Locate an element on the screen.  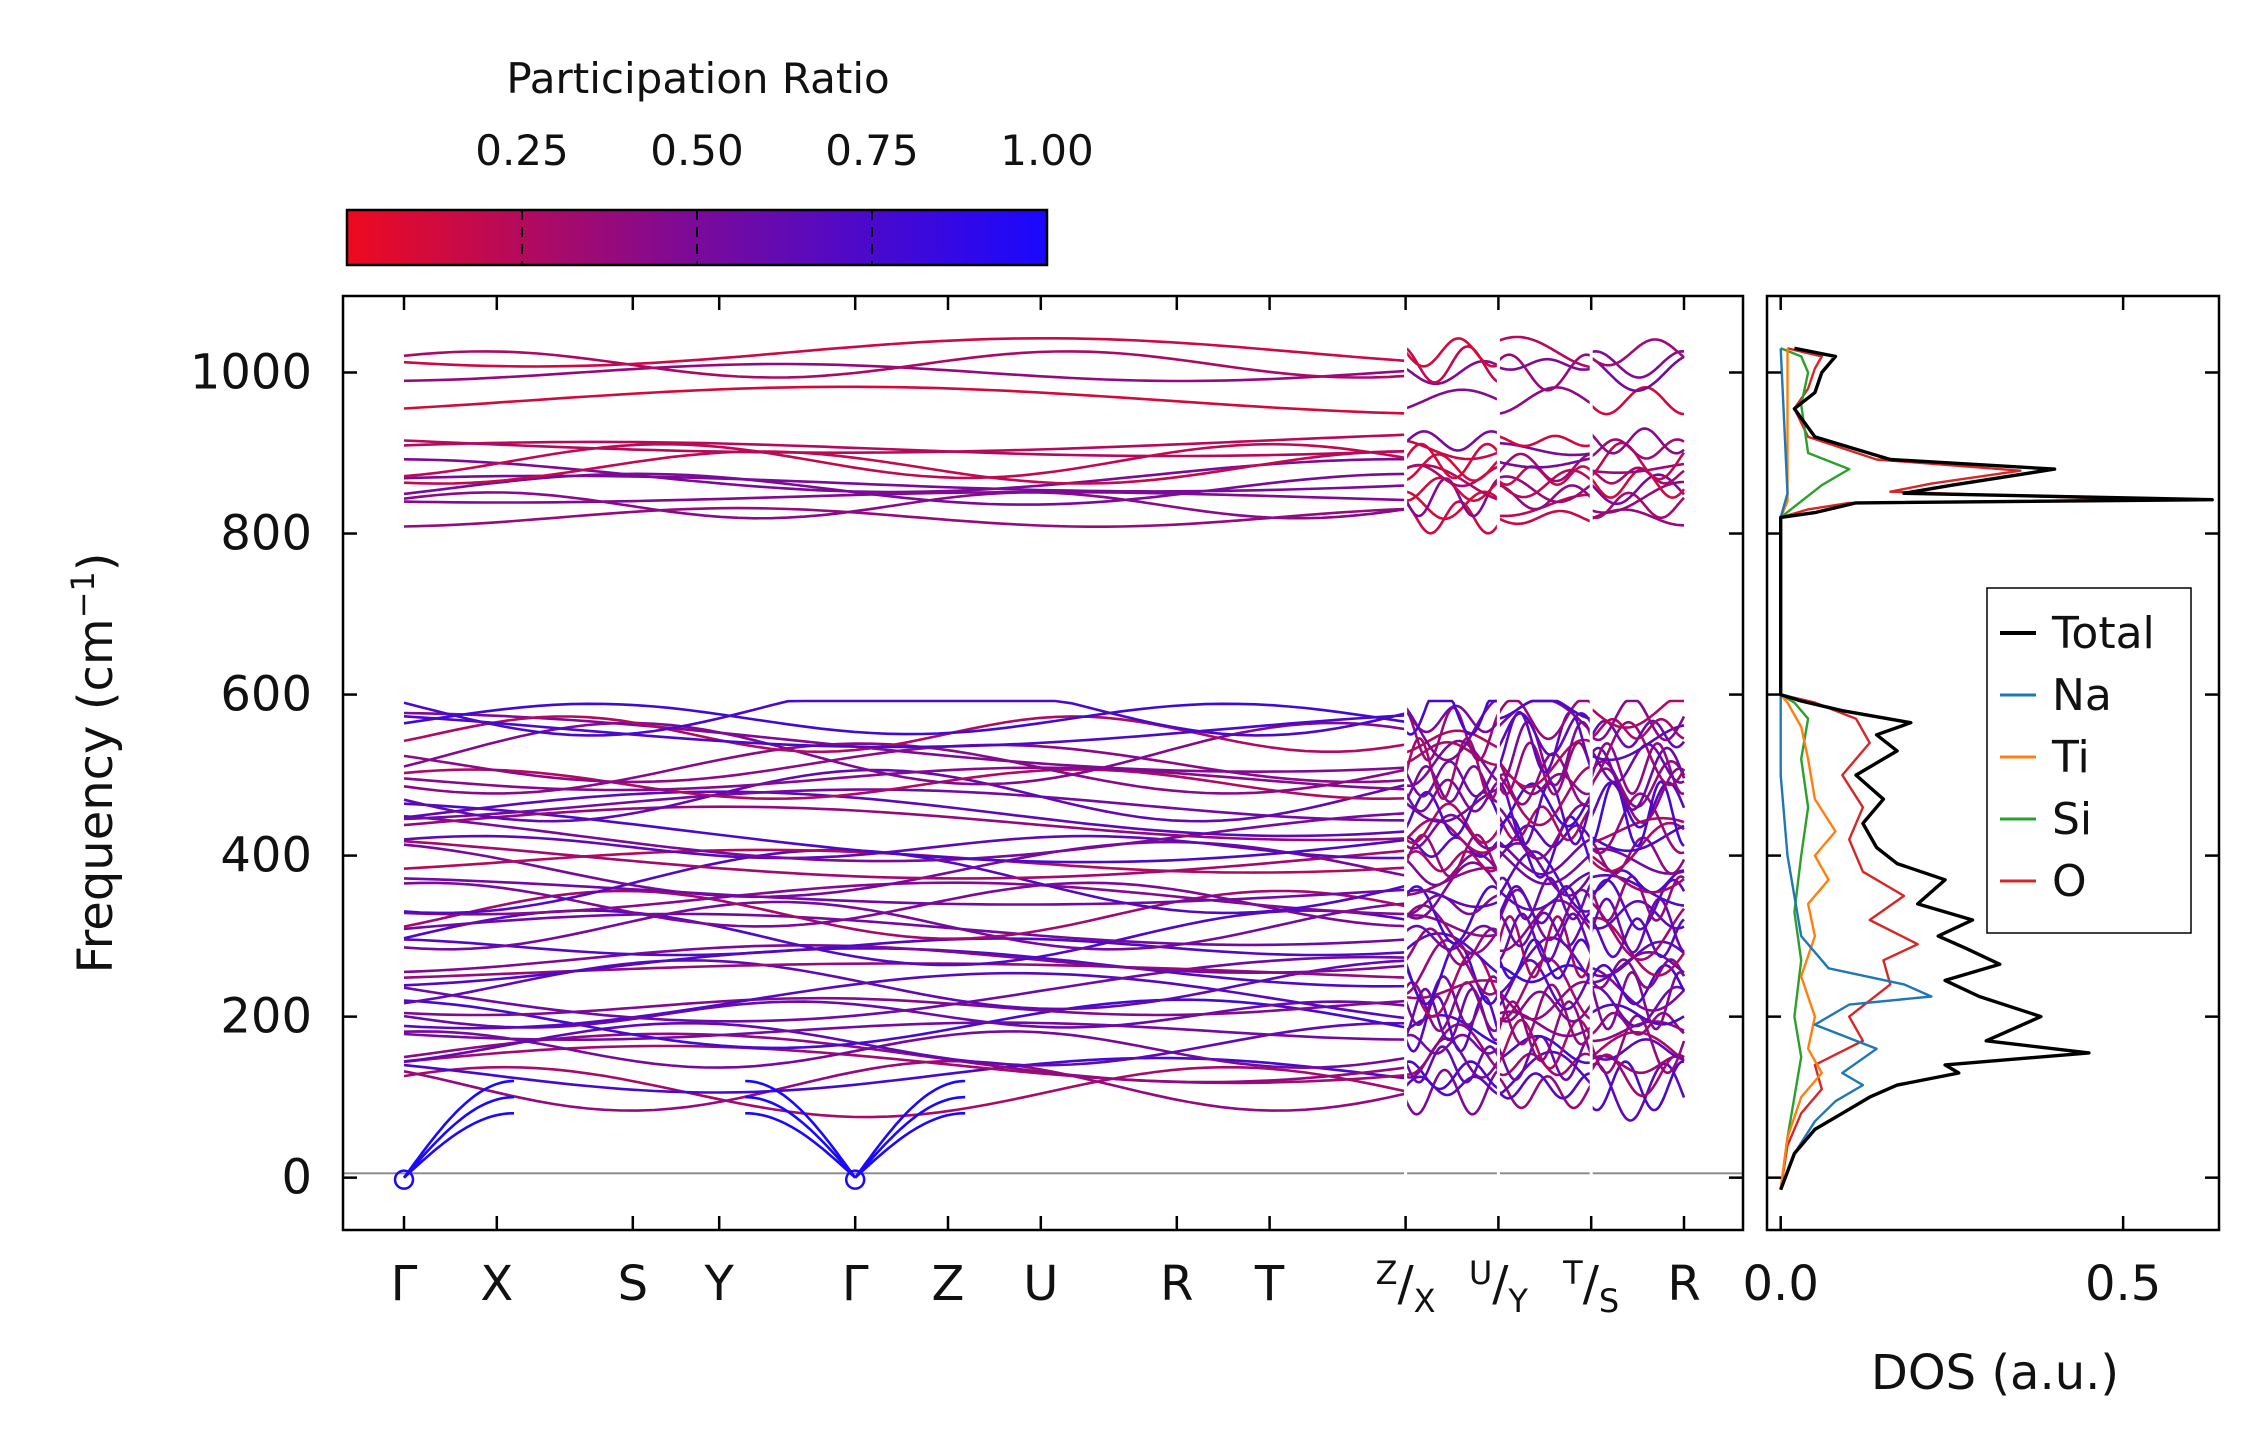
dos-axis-ticks is located at coordinates (1993, 763).